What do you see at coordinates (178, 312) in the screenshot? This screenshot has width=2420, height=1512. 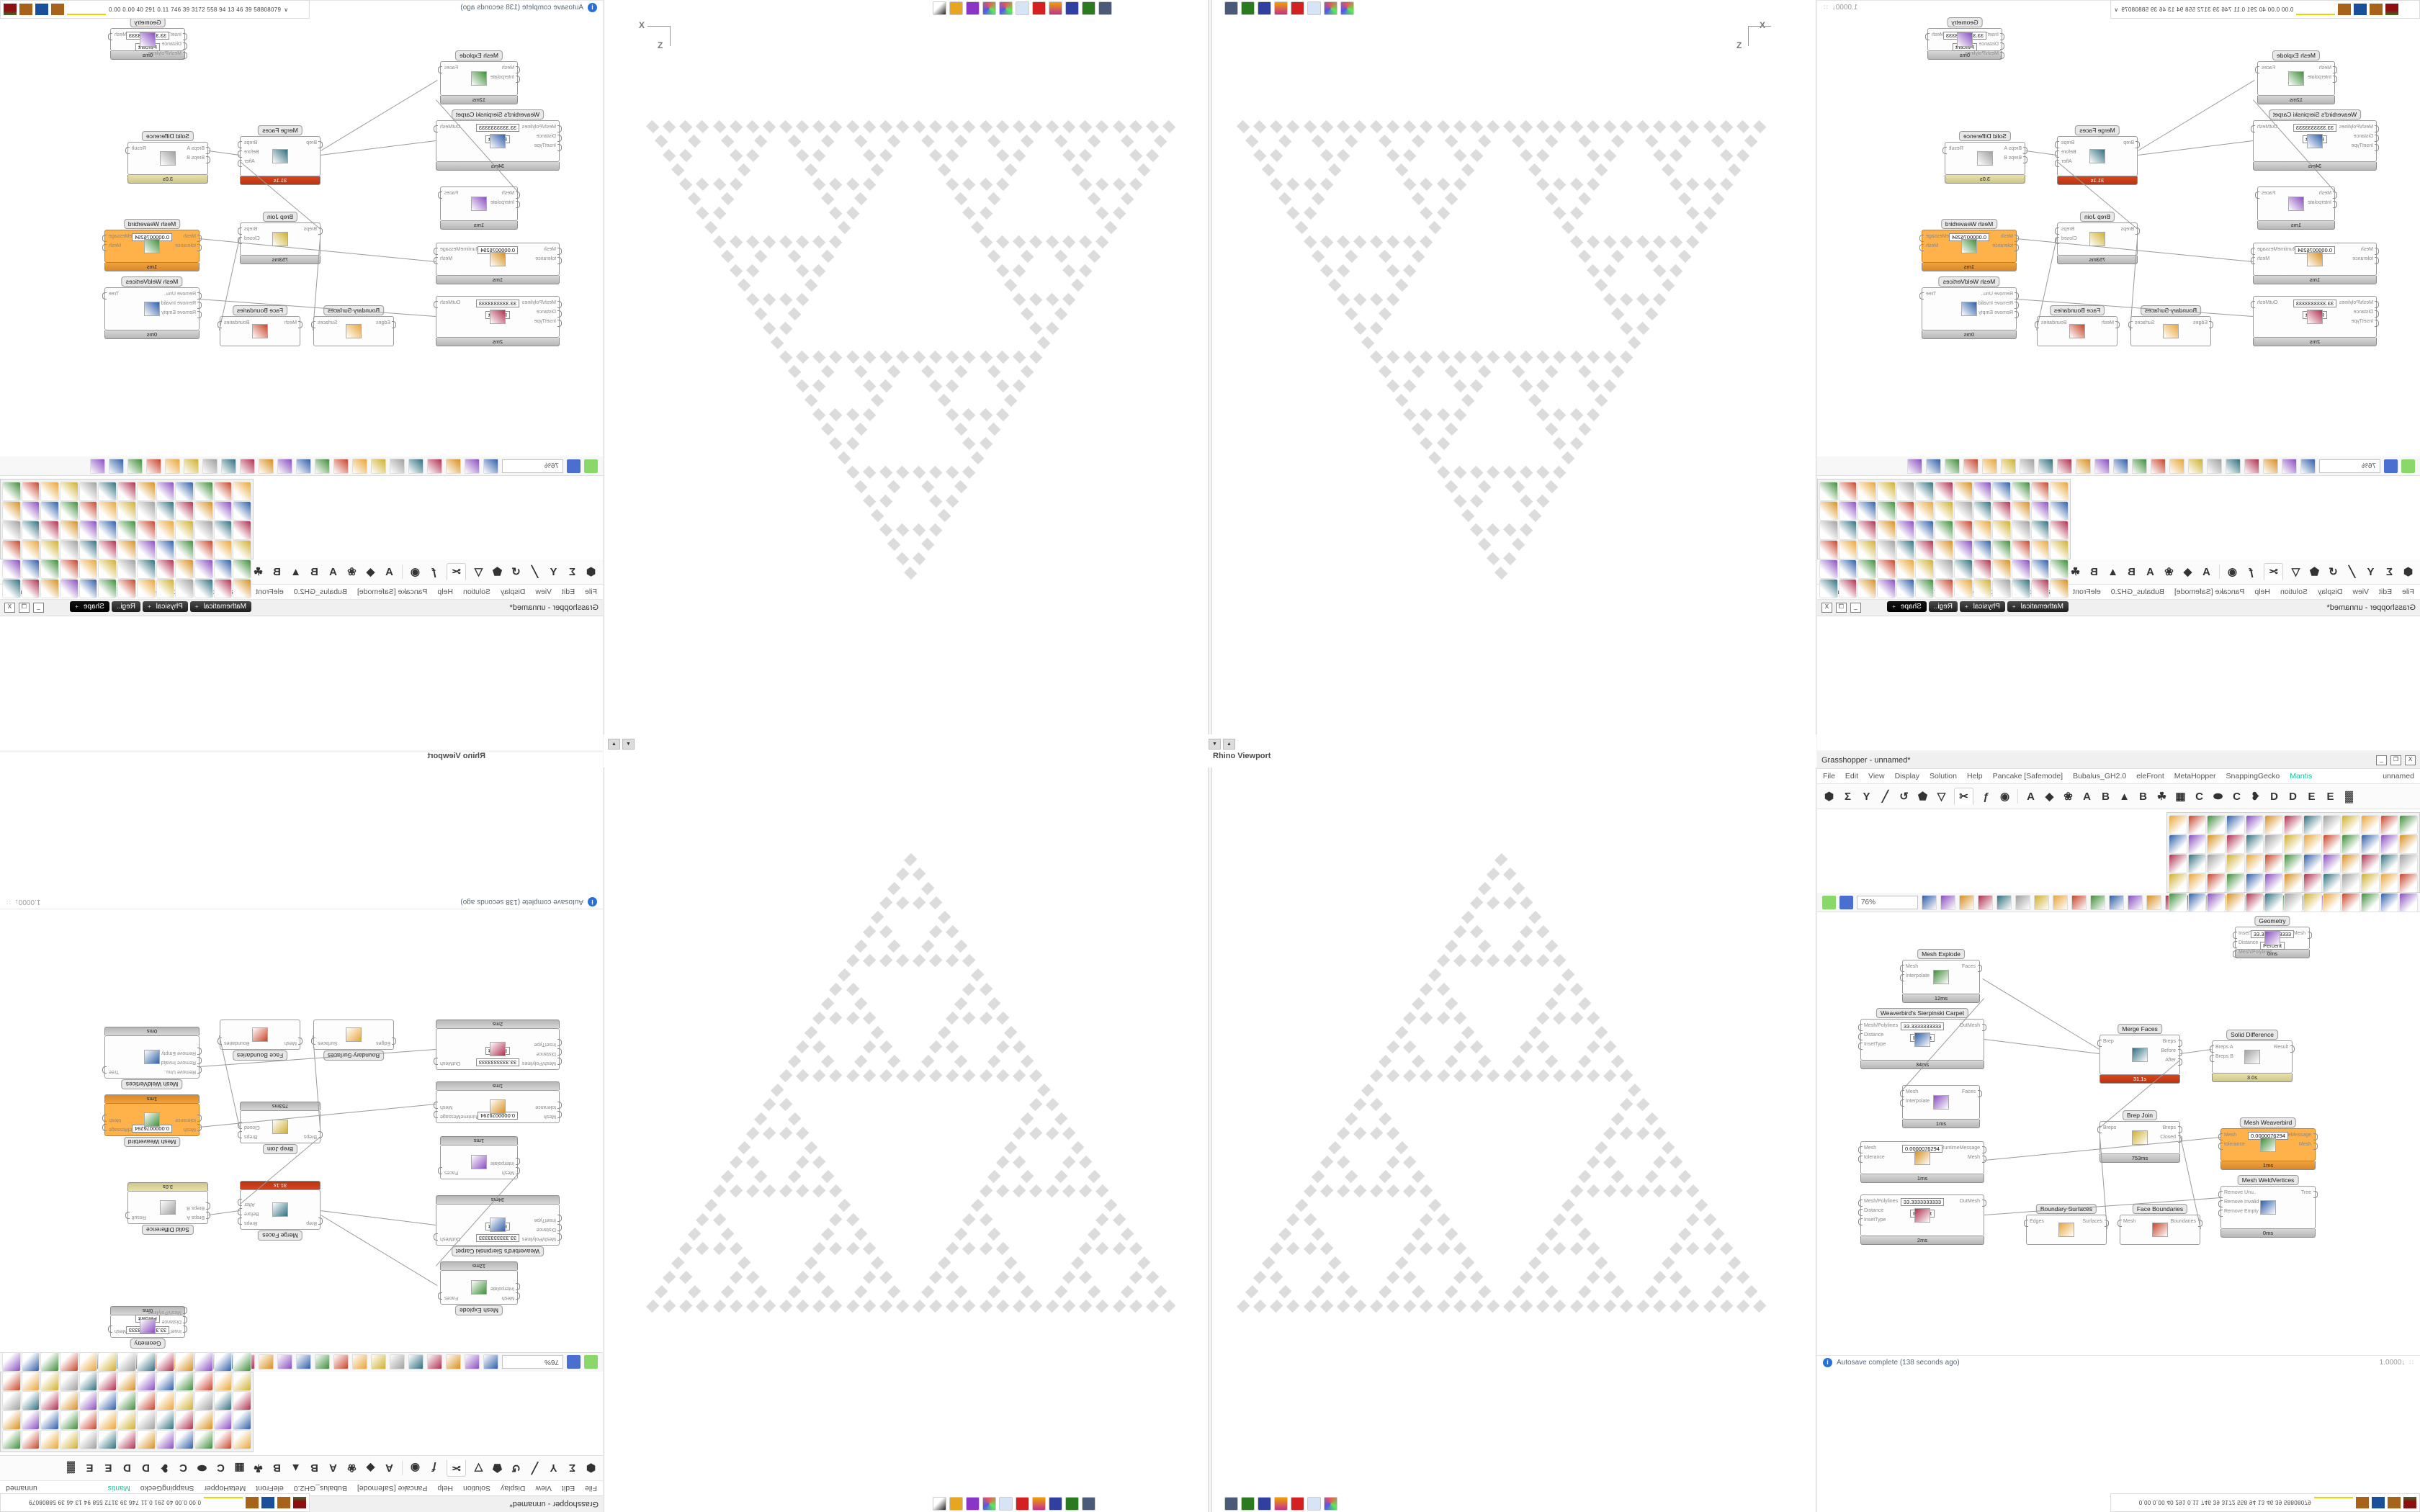 I see `gh-input-port: Remove Empty` at bounding box center [178, 312].